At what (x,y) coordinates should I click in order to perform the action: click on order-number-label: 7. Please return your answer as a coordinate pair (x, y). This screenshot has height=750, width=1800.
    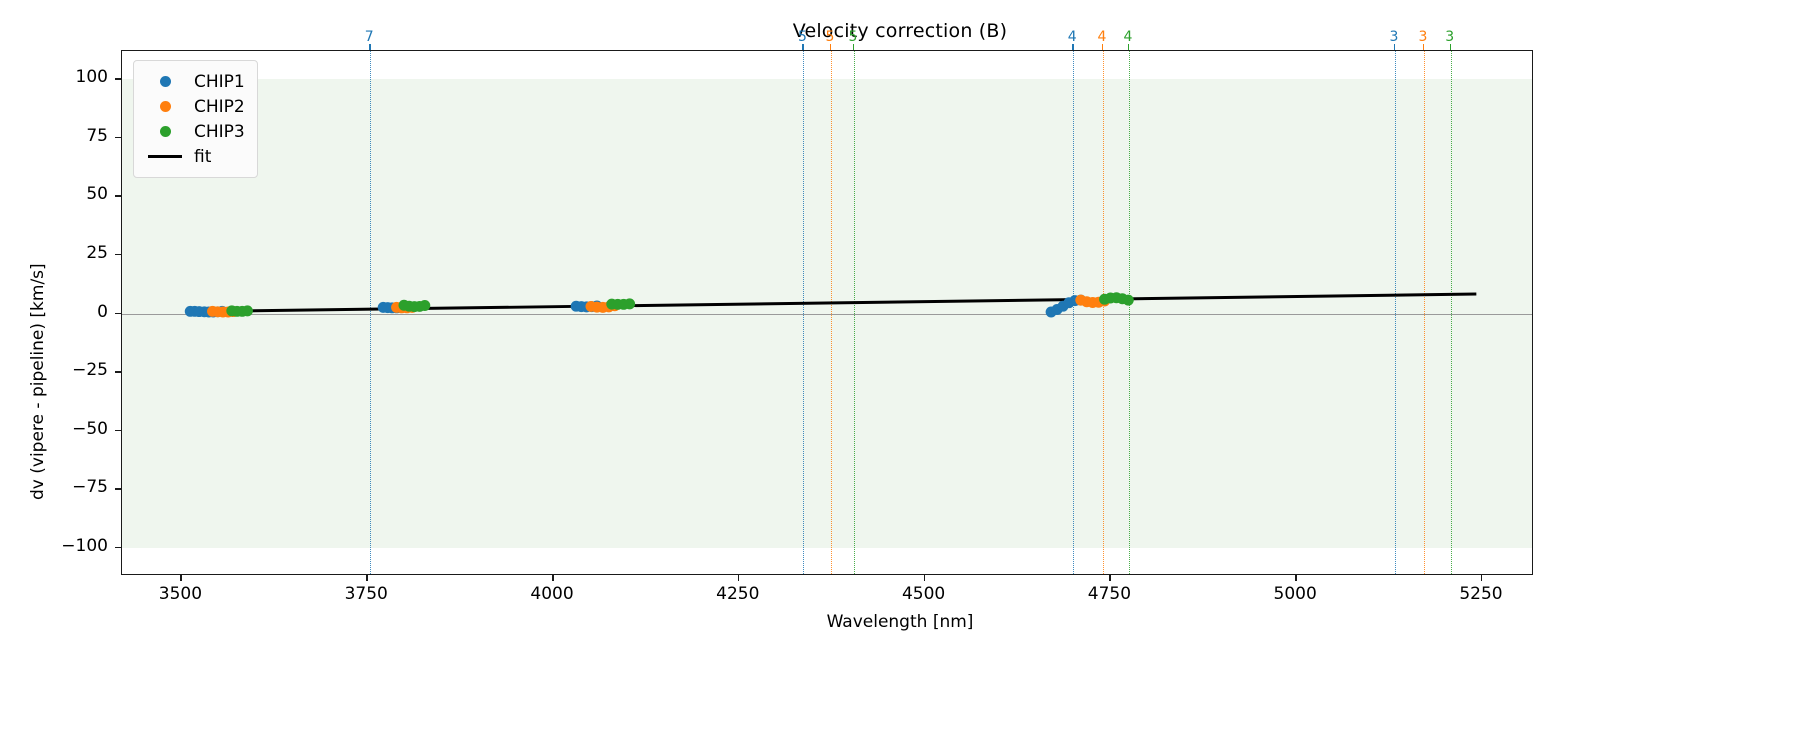
    Looking at the image, I should click on (369, 37).